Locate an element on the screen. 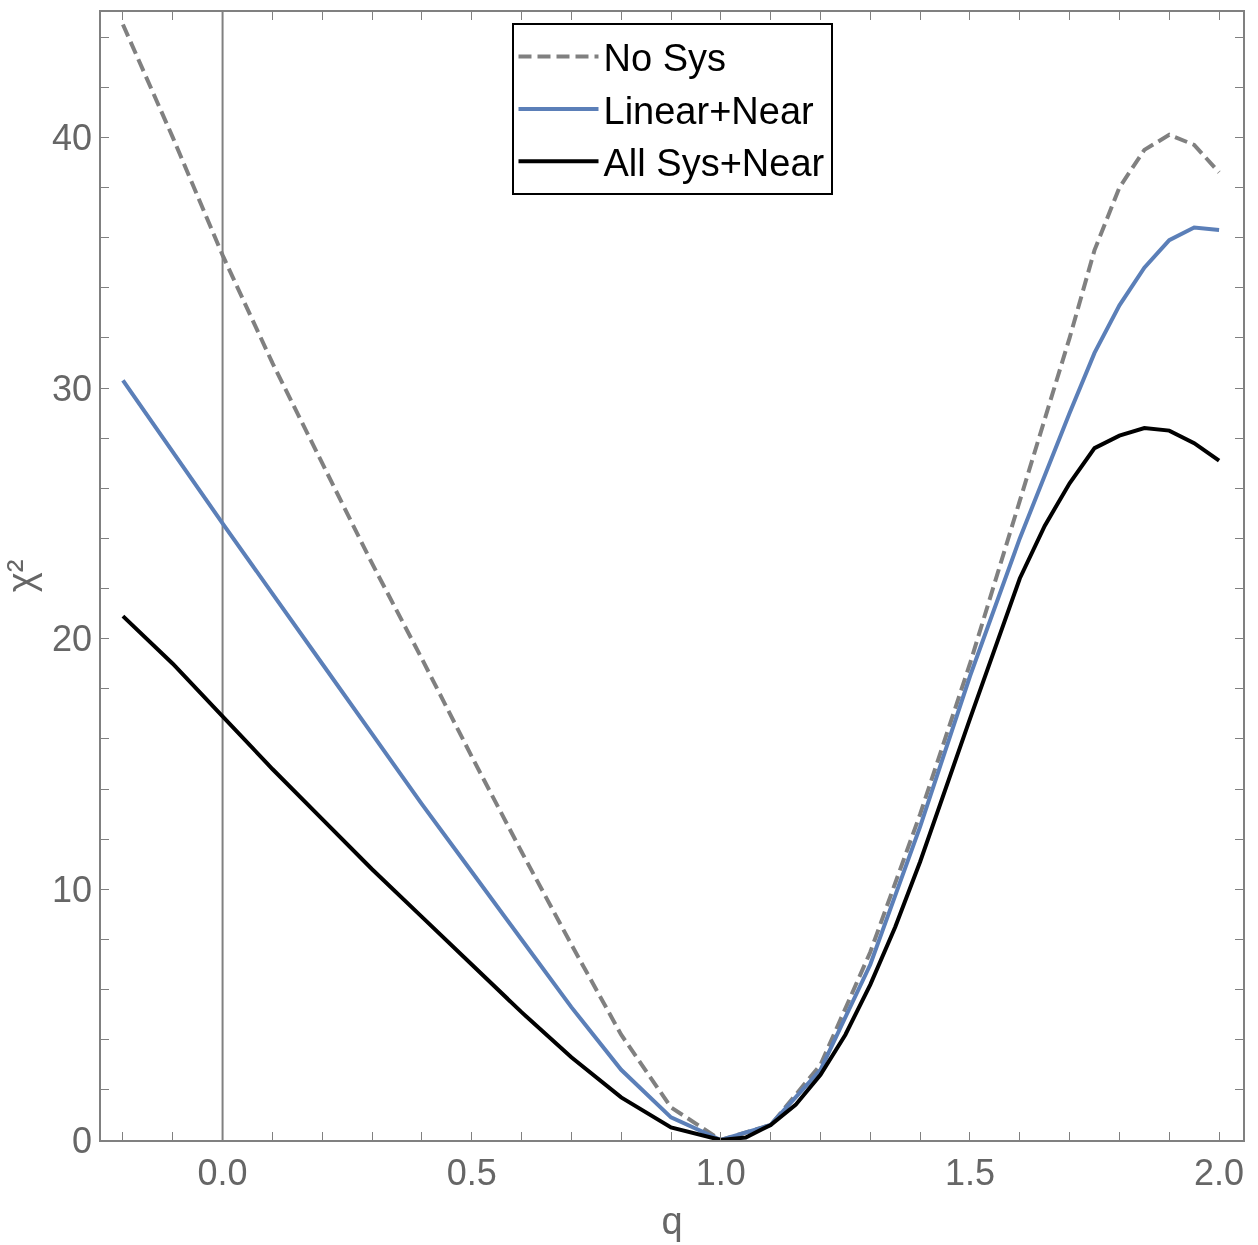  legend-label: Linear+Near is located at coordinates (709, 110).